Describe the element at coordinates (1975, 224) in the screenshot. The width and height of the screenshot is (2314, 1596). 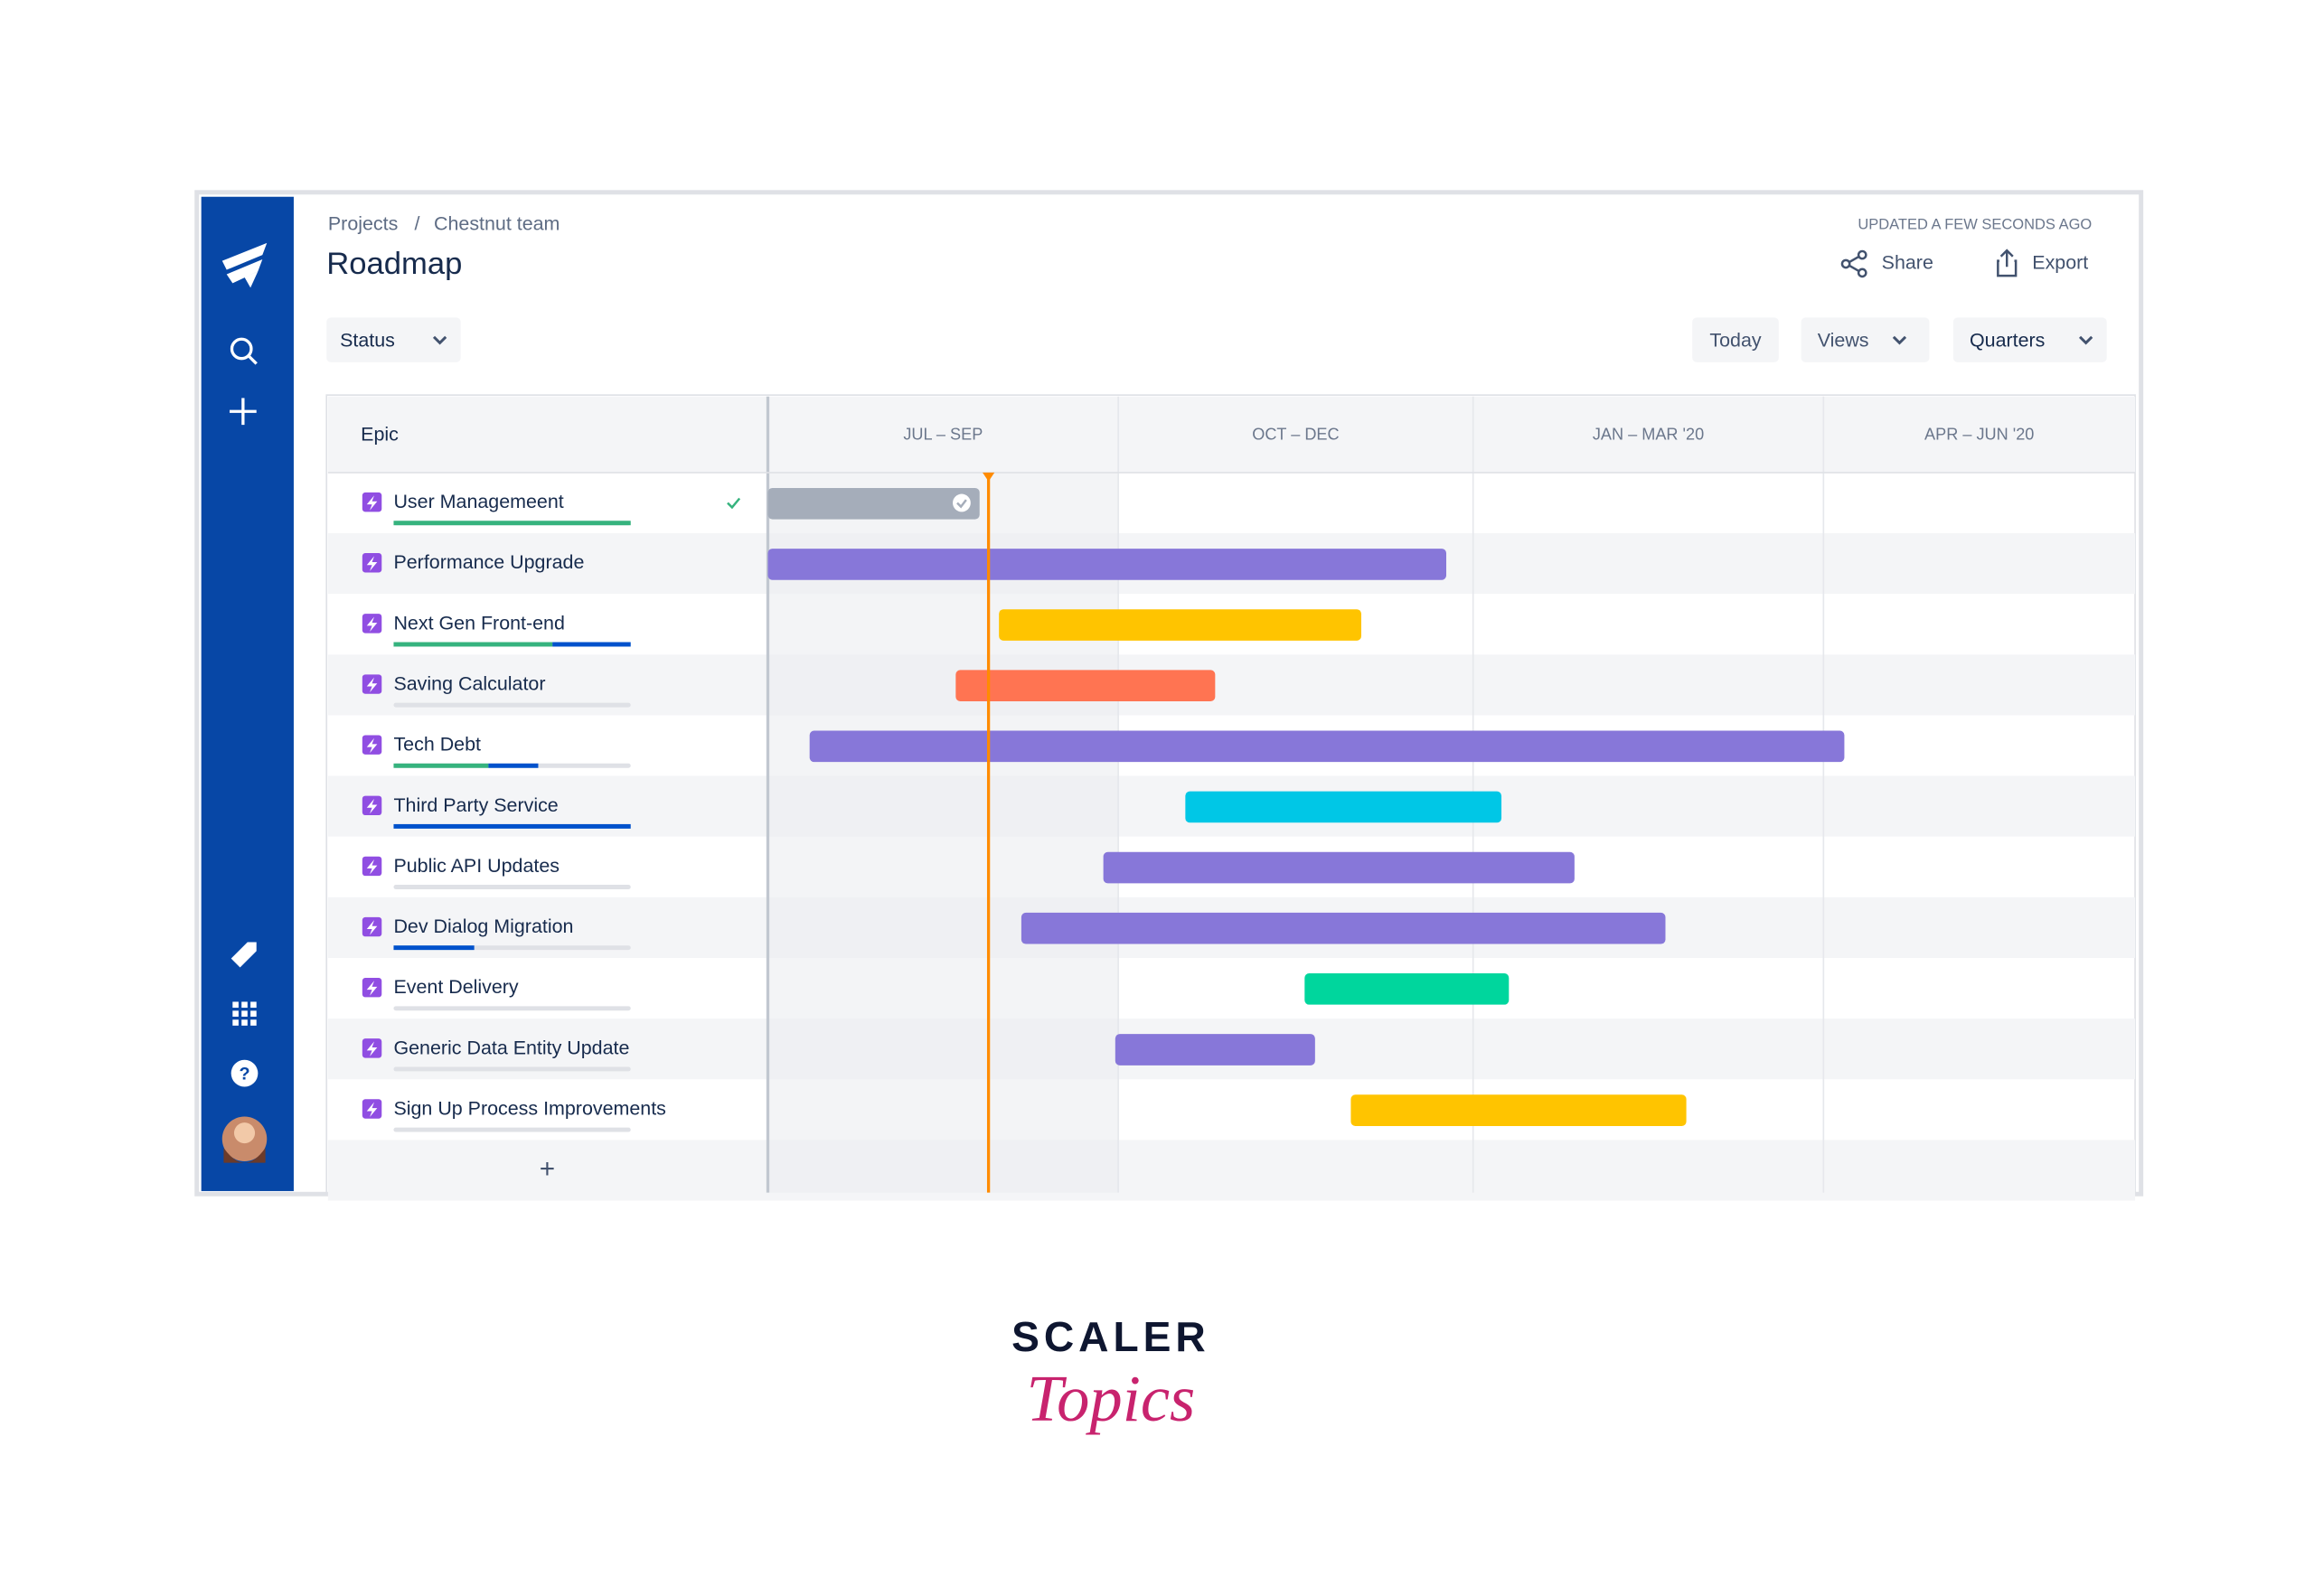
I see `updated-status: UPDATED A FEW SECONDS AGO` at that location.